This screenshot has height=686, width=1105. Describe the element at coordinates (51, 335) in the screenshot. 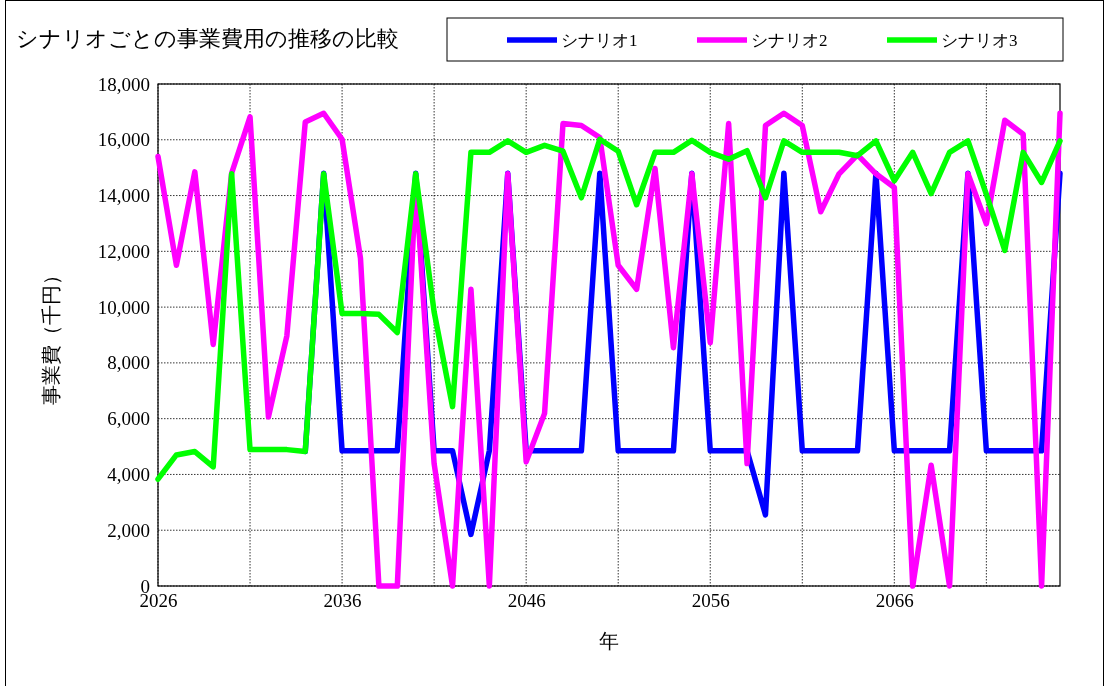

I see `y-axis-title: 事業費（千円）` at that location.